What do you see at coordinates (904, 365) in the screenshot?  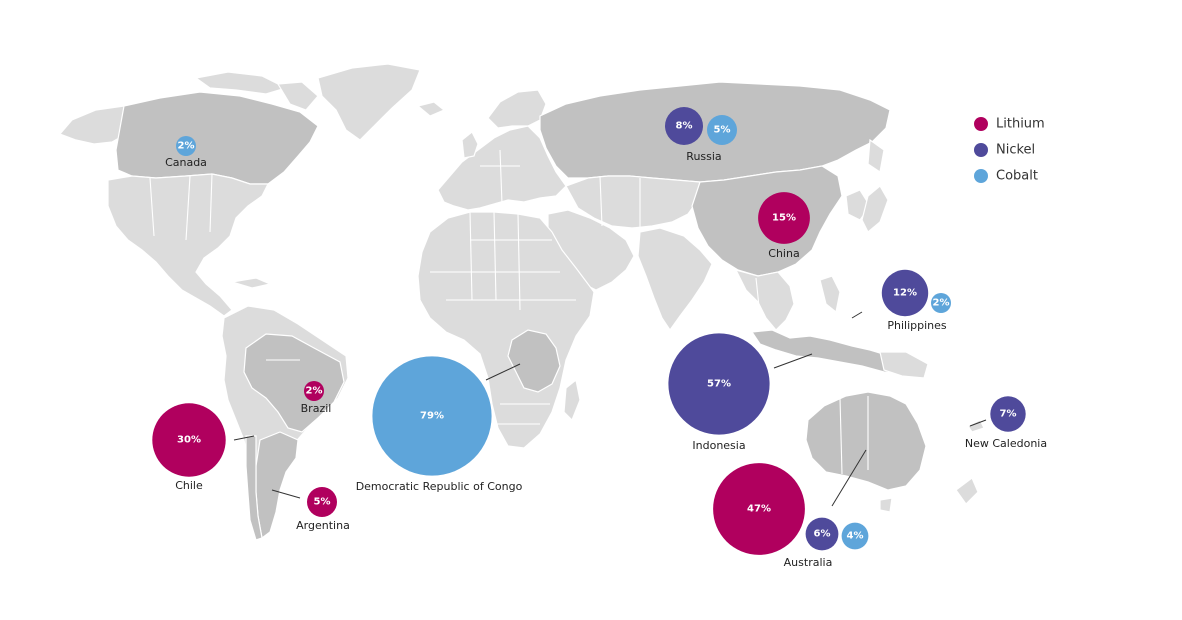 I see `new-guinea-shape` at bounding box center [904, 365].